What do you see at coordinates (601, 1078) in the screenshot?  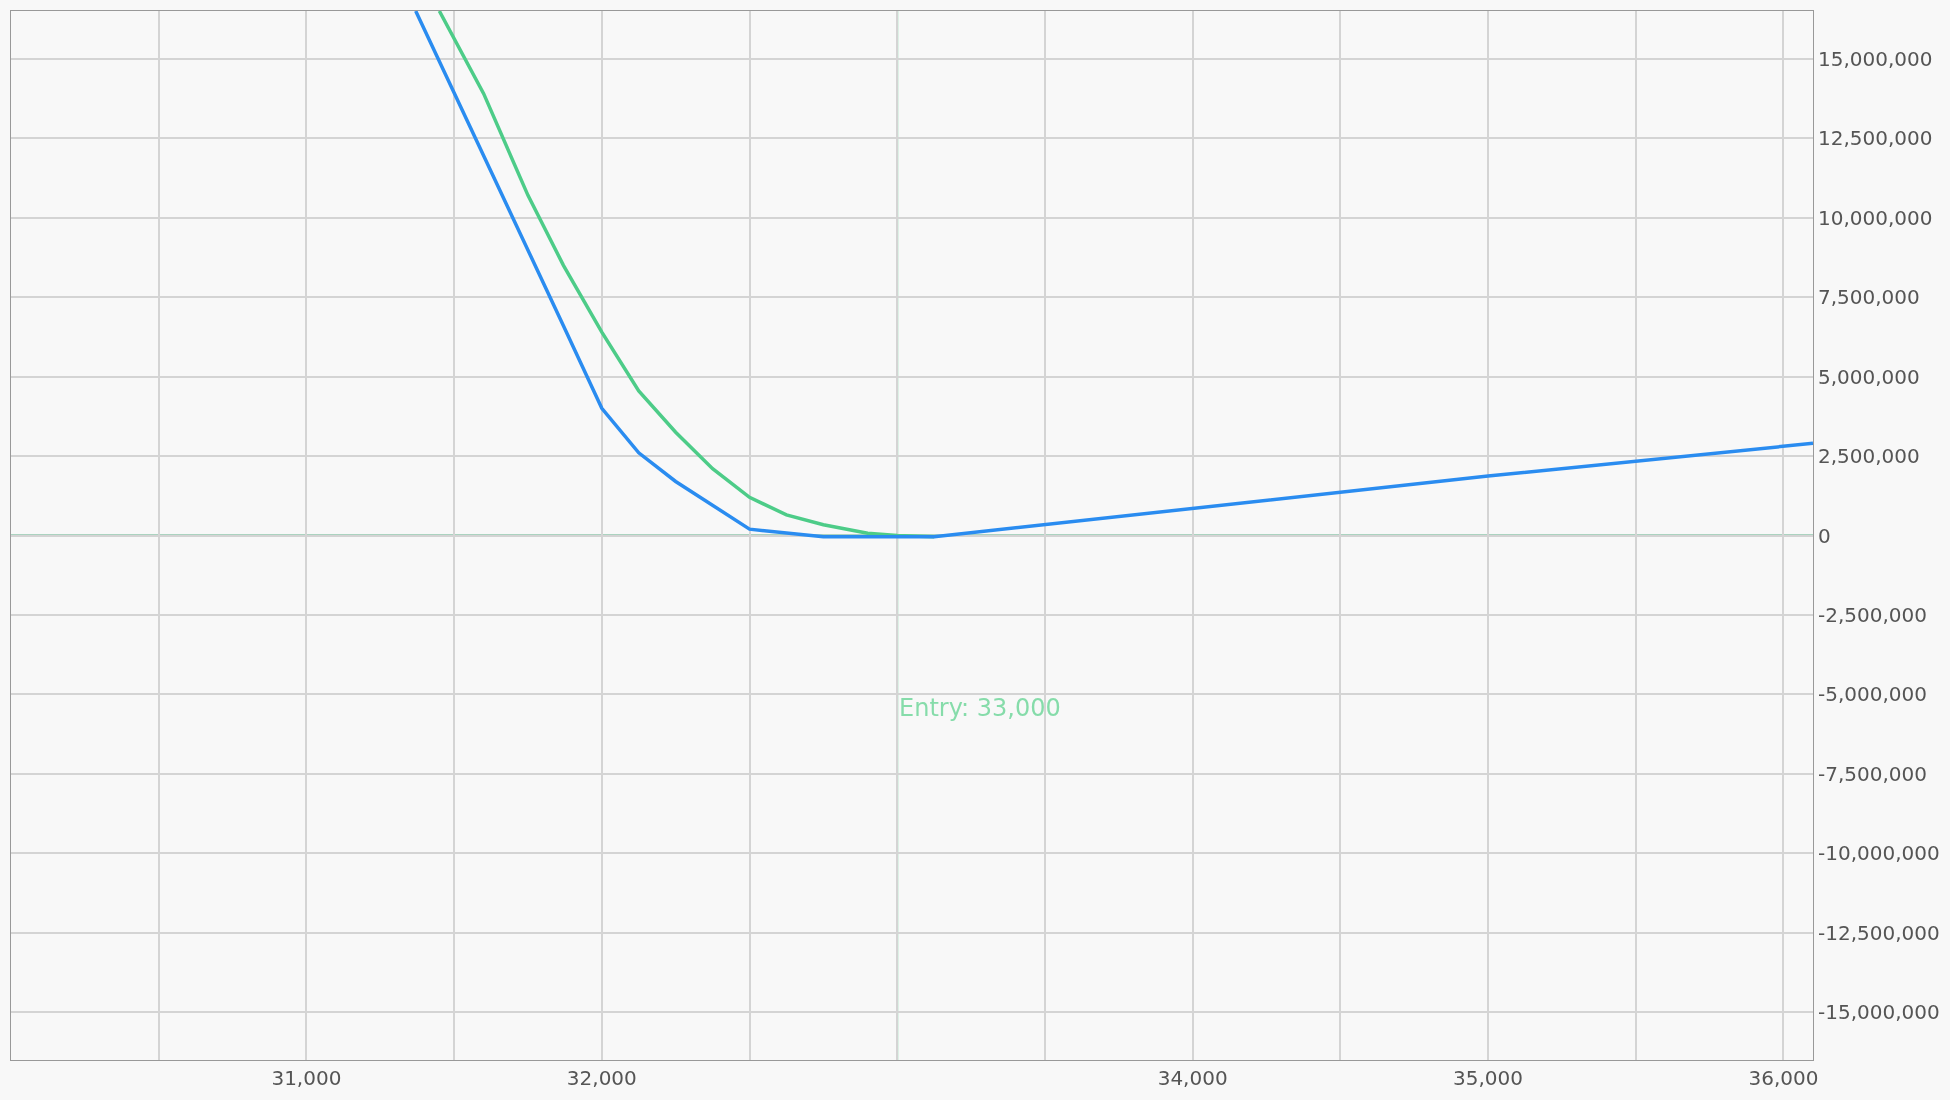 I see `x-tick-label: 32,000` at bounding box center [601, 1078].